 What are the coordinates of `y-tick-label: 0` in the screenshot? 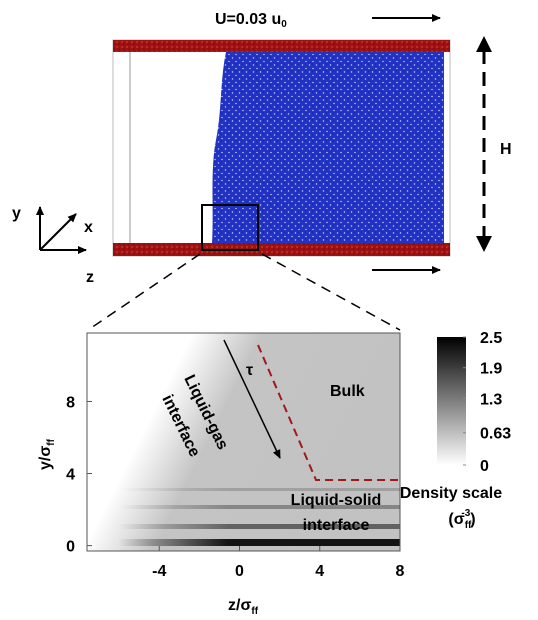 It's located at (70, 547).